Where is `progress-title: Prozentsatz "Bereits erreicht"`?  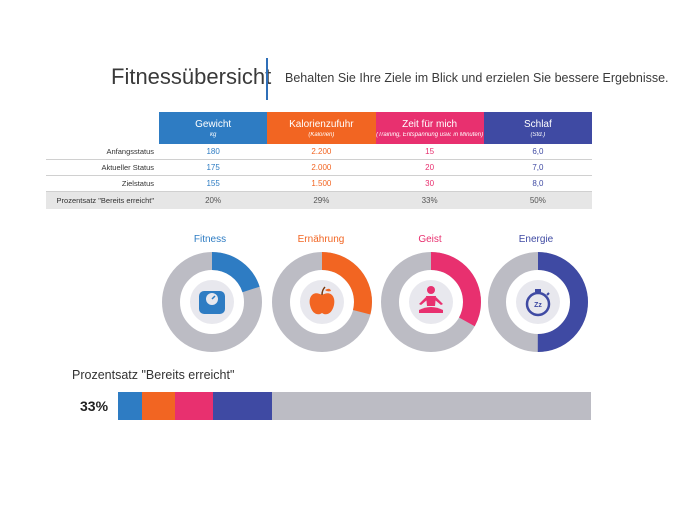
progress-title: Prozentsatz "Bereits erreicht" is located at coordinates (153, 375).